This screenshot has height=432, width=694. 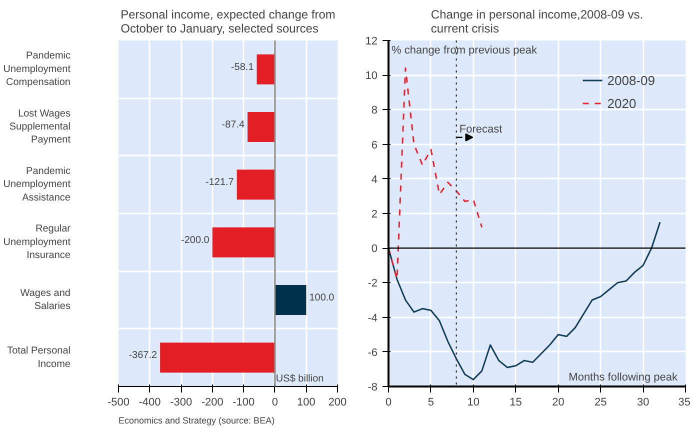 I want to click on y-tick-label: 4, so click(x=374, y=180).